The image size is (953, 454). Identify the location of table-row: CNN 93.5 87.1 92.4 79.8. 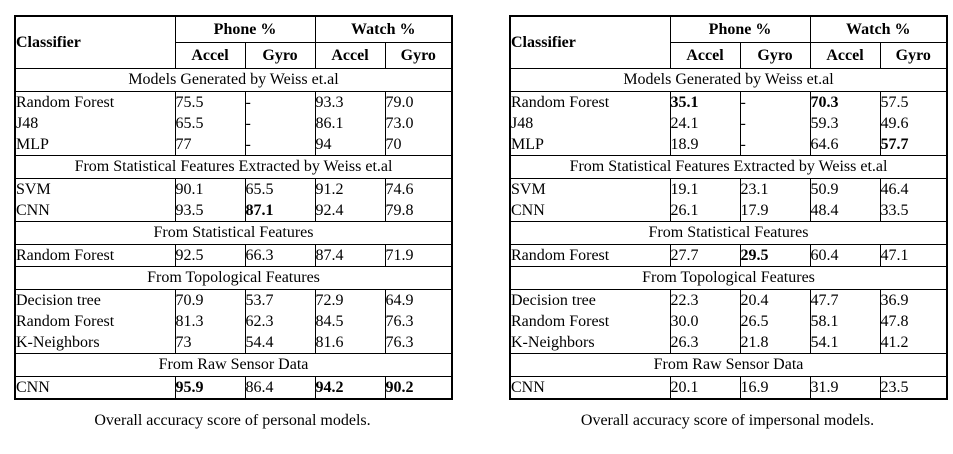
(233, 211).